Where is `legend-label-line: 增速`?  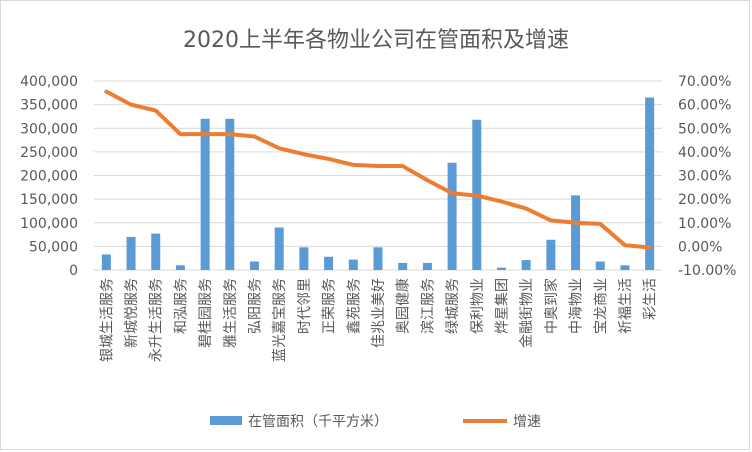 legend-label-line: 增速 is located at coordinates (527, 422).